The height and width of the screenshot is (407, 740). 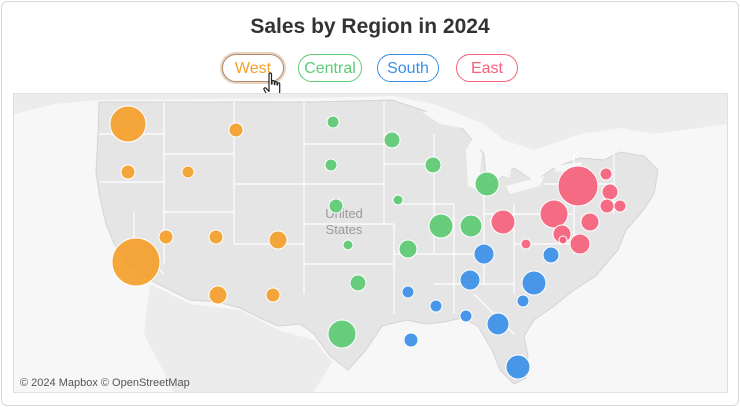 I want to click on canada-area, so click(x=370, y=122).